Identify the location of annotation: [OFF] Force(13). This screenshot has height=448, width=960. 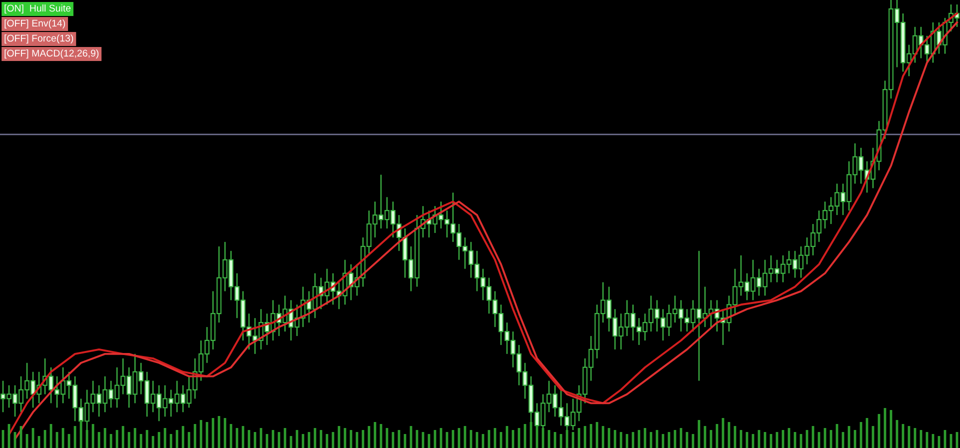
(39, 39).